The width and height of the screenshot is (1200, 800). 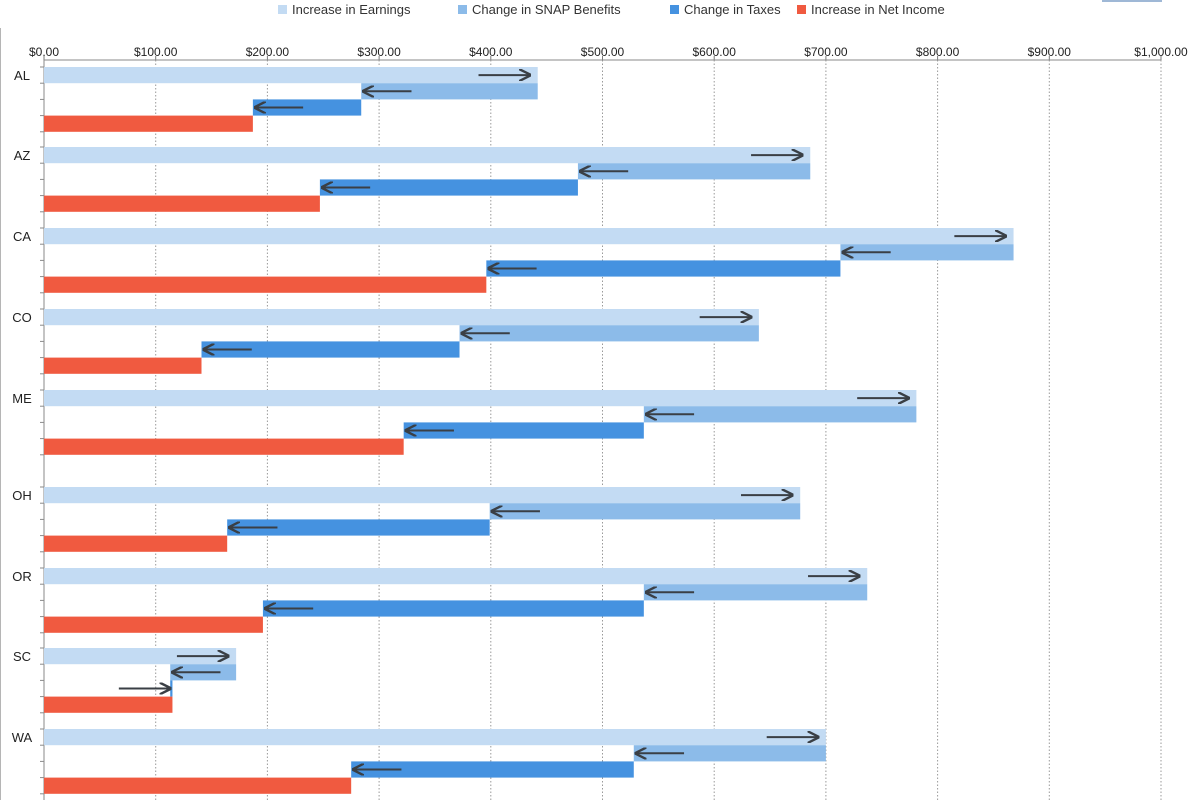 I want to click on x-tick-label: $600.00, so click(x=715, y=52).